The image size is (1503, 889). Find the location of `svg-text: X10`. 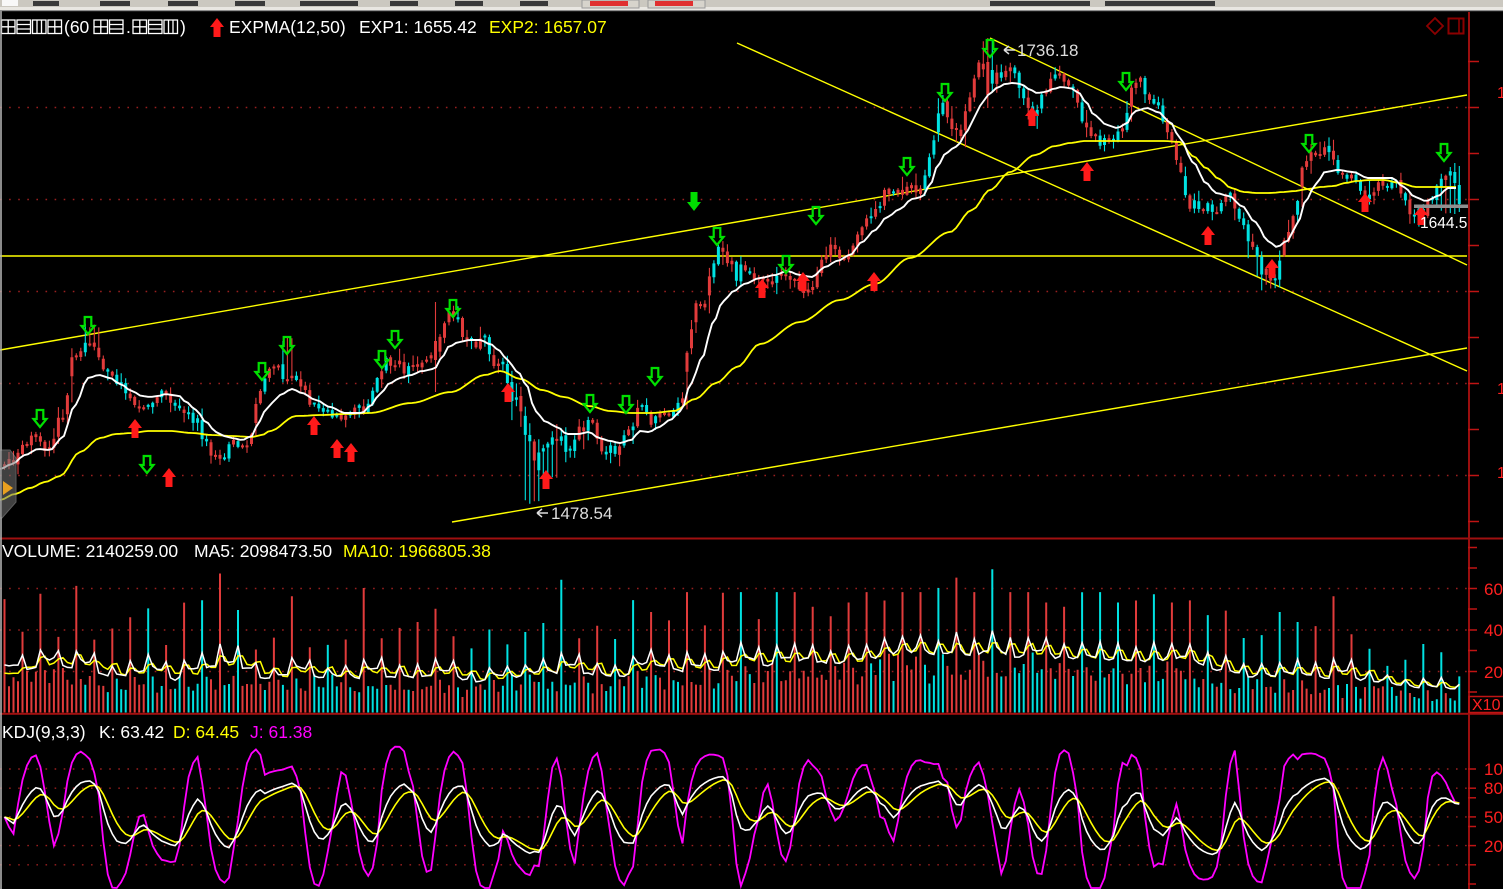

svg-text: X10 is located at coordinates (1486, 705).